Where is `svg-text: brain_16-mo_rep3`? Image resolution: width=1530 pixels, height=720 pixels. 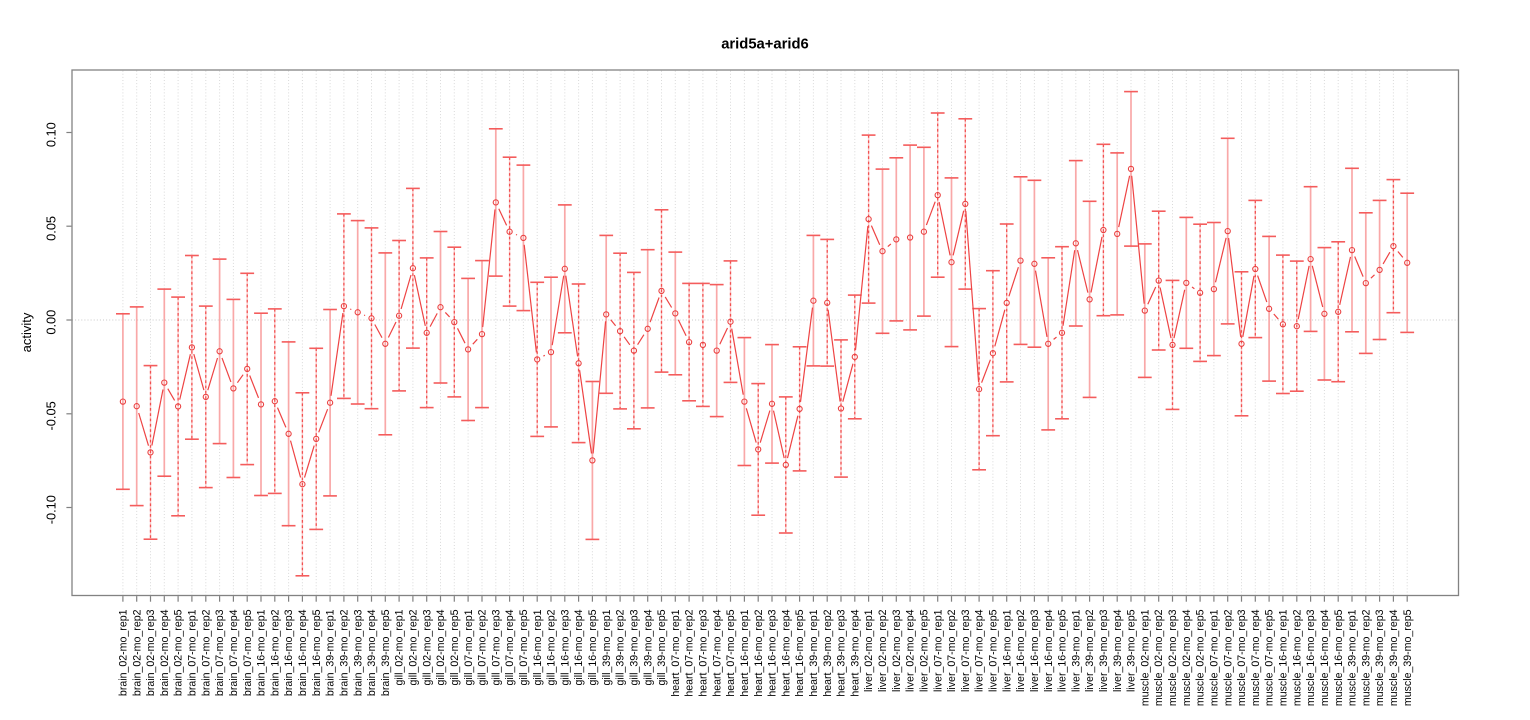
svg-text: brain_16-mo_rep3 is located at coordinates (289, 652).